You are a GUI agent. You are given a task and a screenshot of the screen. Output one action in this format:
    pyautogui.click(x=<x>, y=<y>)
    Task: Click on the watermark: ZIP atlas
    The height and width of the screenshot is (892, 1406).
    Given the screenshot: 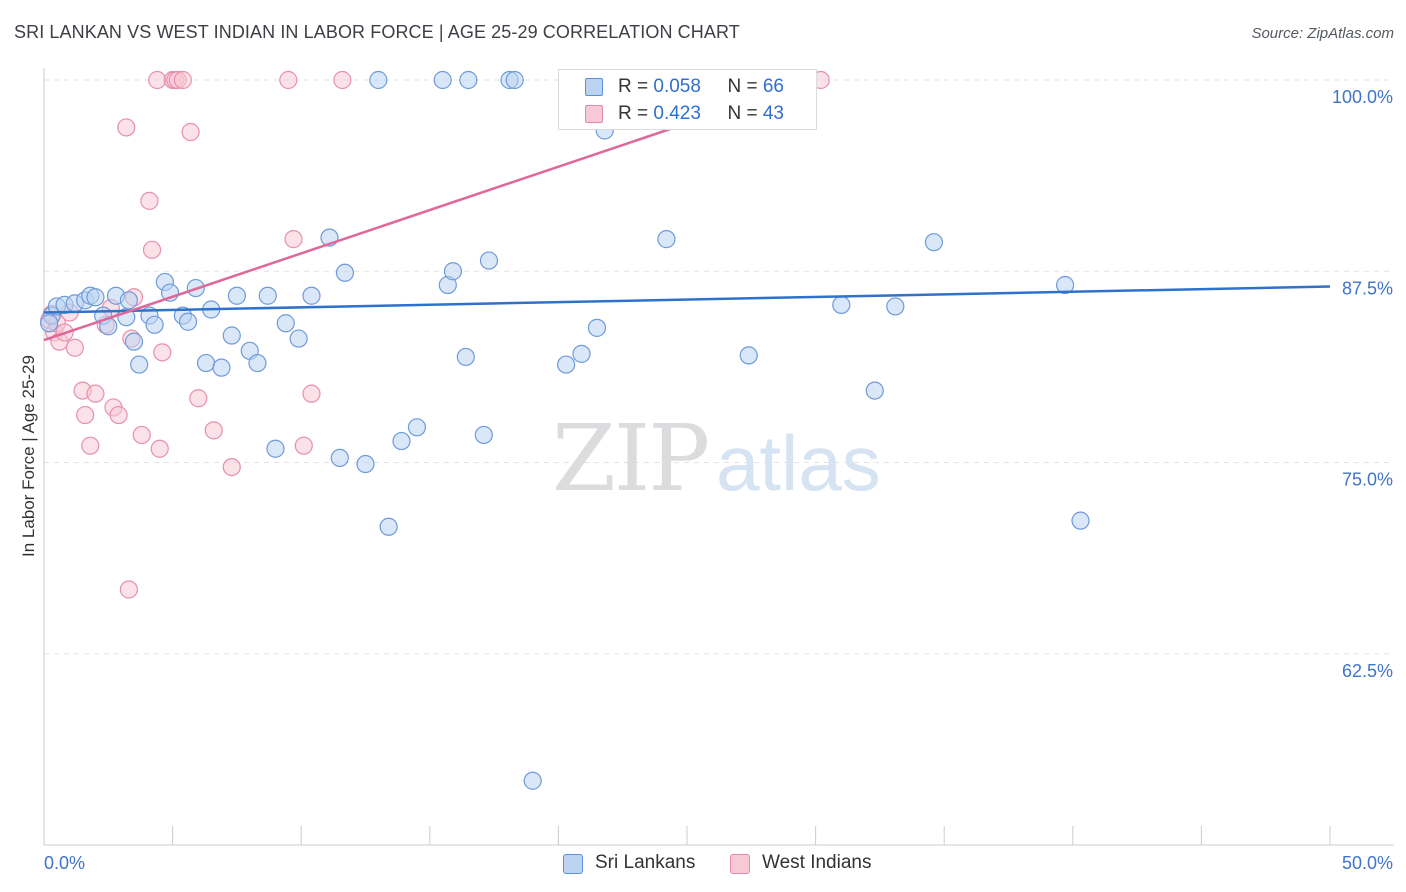 What is the action you would take?
    pyautogui.click(x=716, y=458)
    